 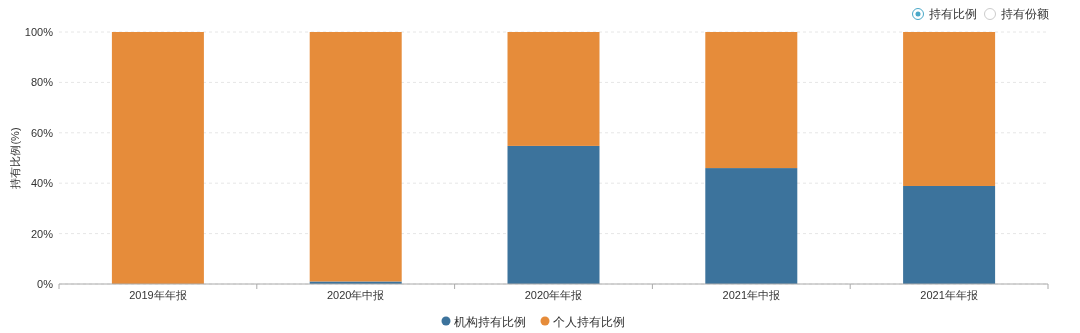 I want to click on x-tick-label: 2021年年报, so click(x=949, y=295).